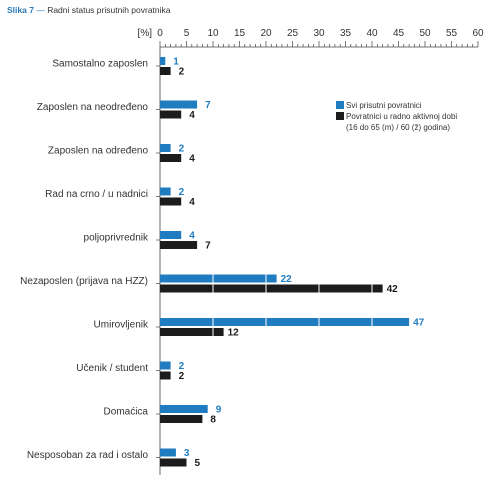 This screenshot has width=493, height=486. Describe the element at coordinates (98, 151) in the screenshot. I see `category-label: Zaposlen na određeno` at that location.